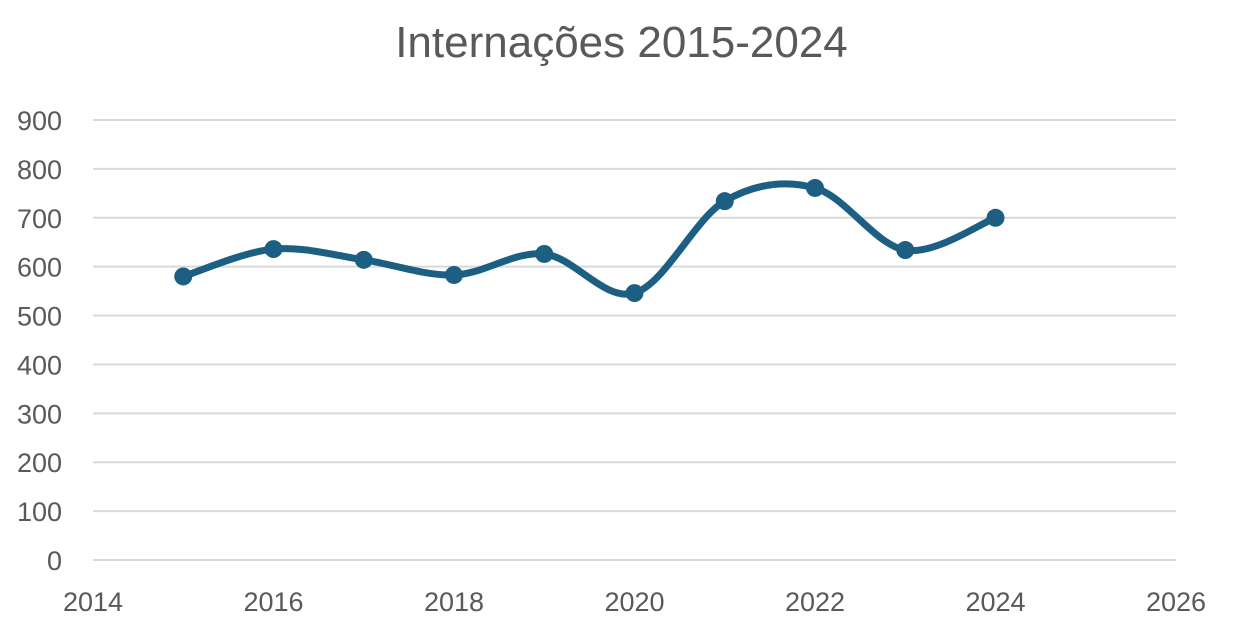 The image size is (1243, 635). I want to click on x-tick-label: 2018, so click(454, 602).